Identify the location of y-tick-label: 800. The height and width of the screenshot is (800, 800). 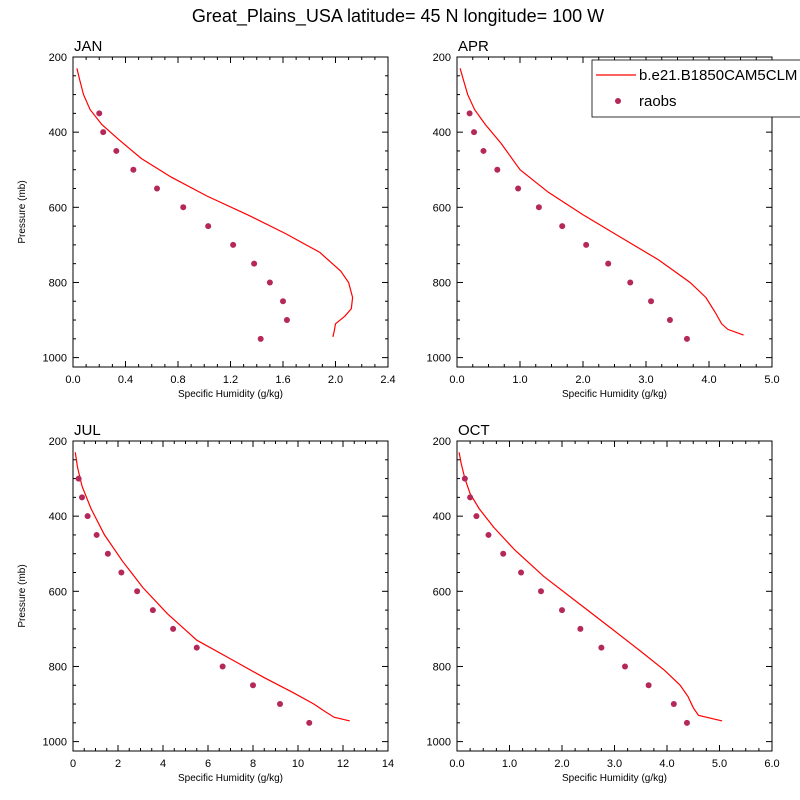
(442, 283).